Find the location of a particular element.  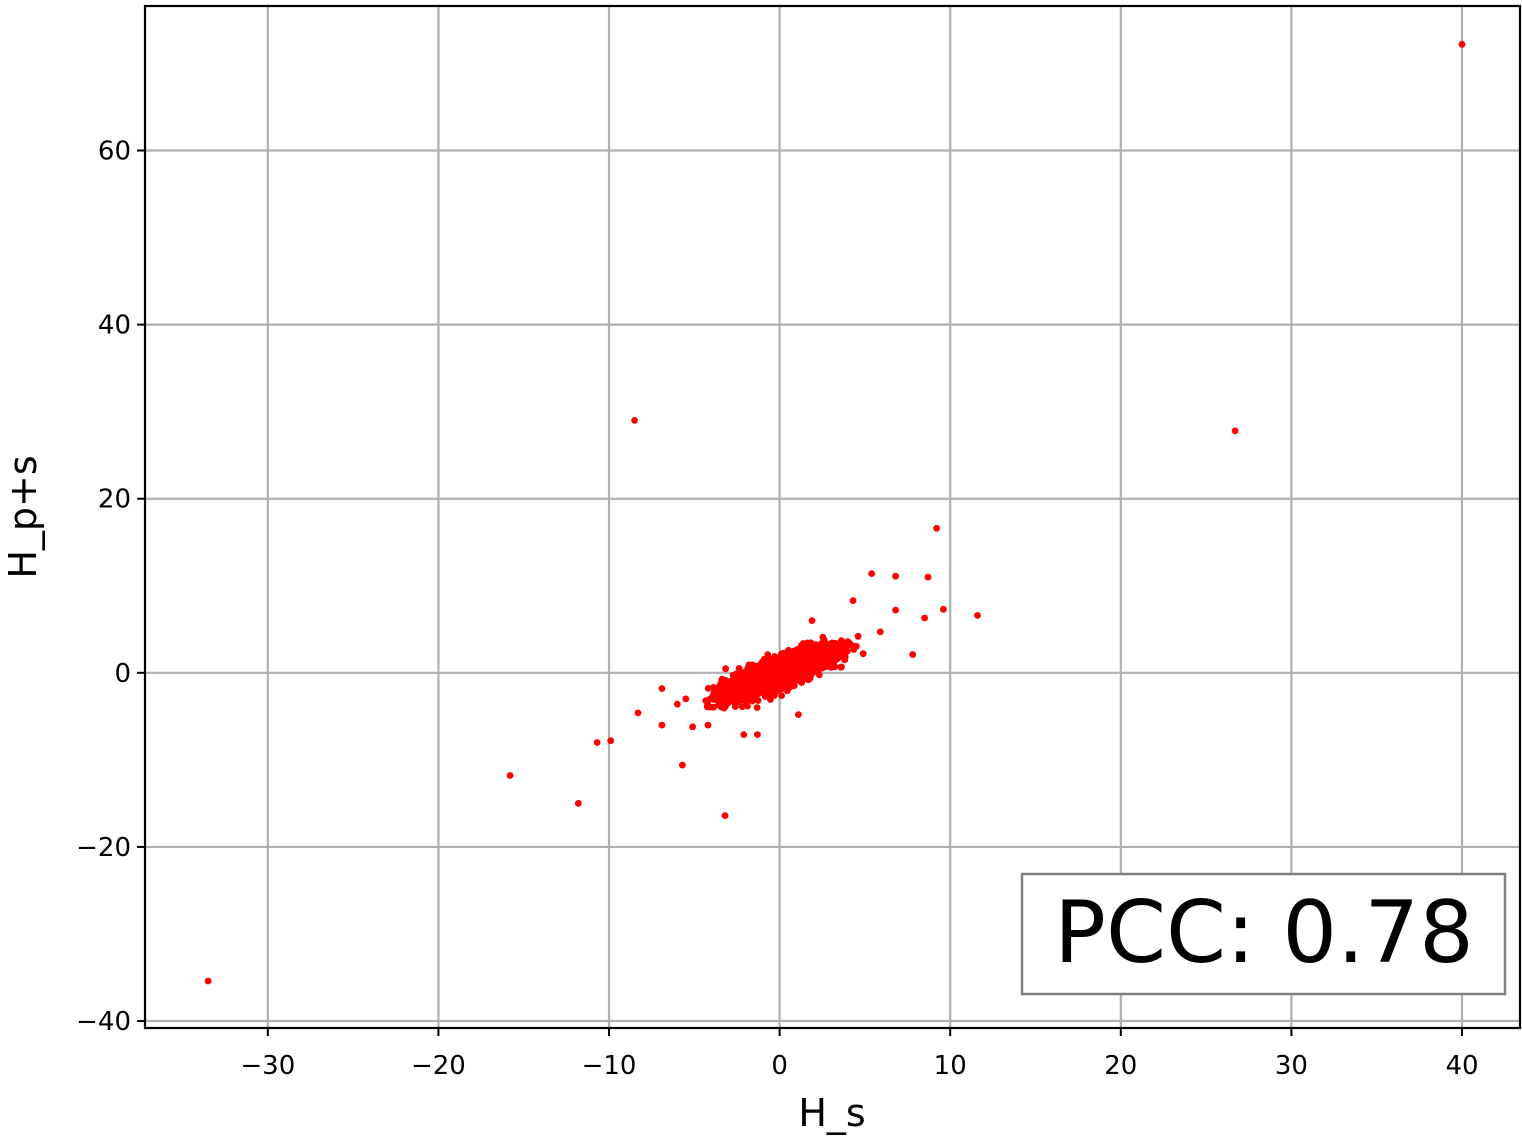

y-tick-label: 40 is located at coordinates (114, 326).